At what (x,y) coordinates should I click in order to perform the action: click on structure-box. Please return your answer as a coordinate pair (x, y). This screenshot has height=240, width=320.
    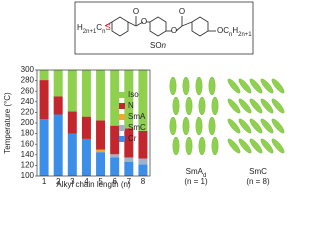
    Looking at the image, I should click on (164, 28).